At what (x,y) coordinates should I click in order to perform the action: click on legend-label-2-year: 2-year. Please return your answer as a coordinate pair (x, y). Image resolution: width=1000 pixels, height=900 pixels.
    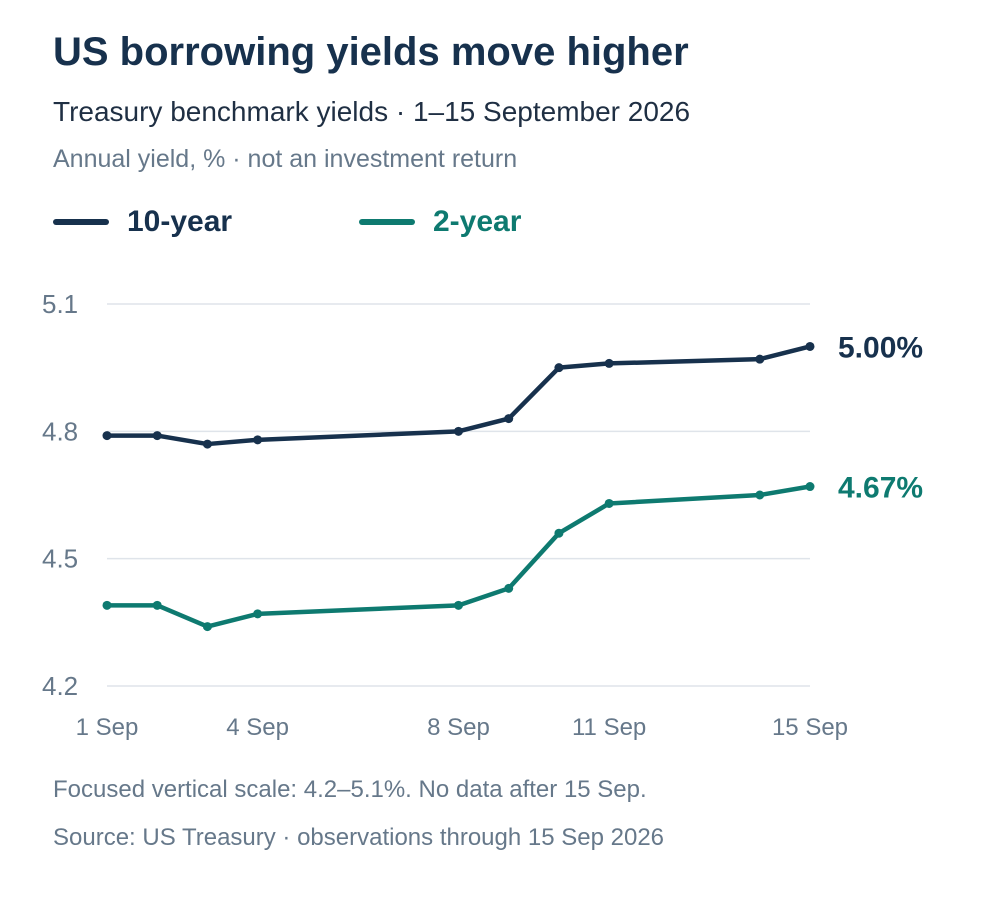
    Looking at the image, I should click on (477, 221).